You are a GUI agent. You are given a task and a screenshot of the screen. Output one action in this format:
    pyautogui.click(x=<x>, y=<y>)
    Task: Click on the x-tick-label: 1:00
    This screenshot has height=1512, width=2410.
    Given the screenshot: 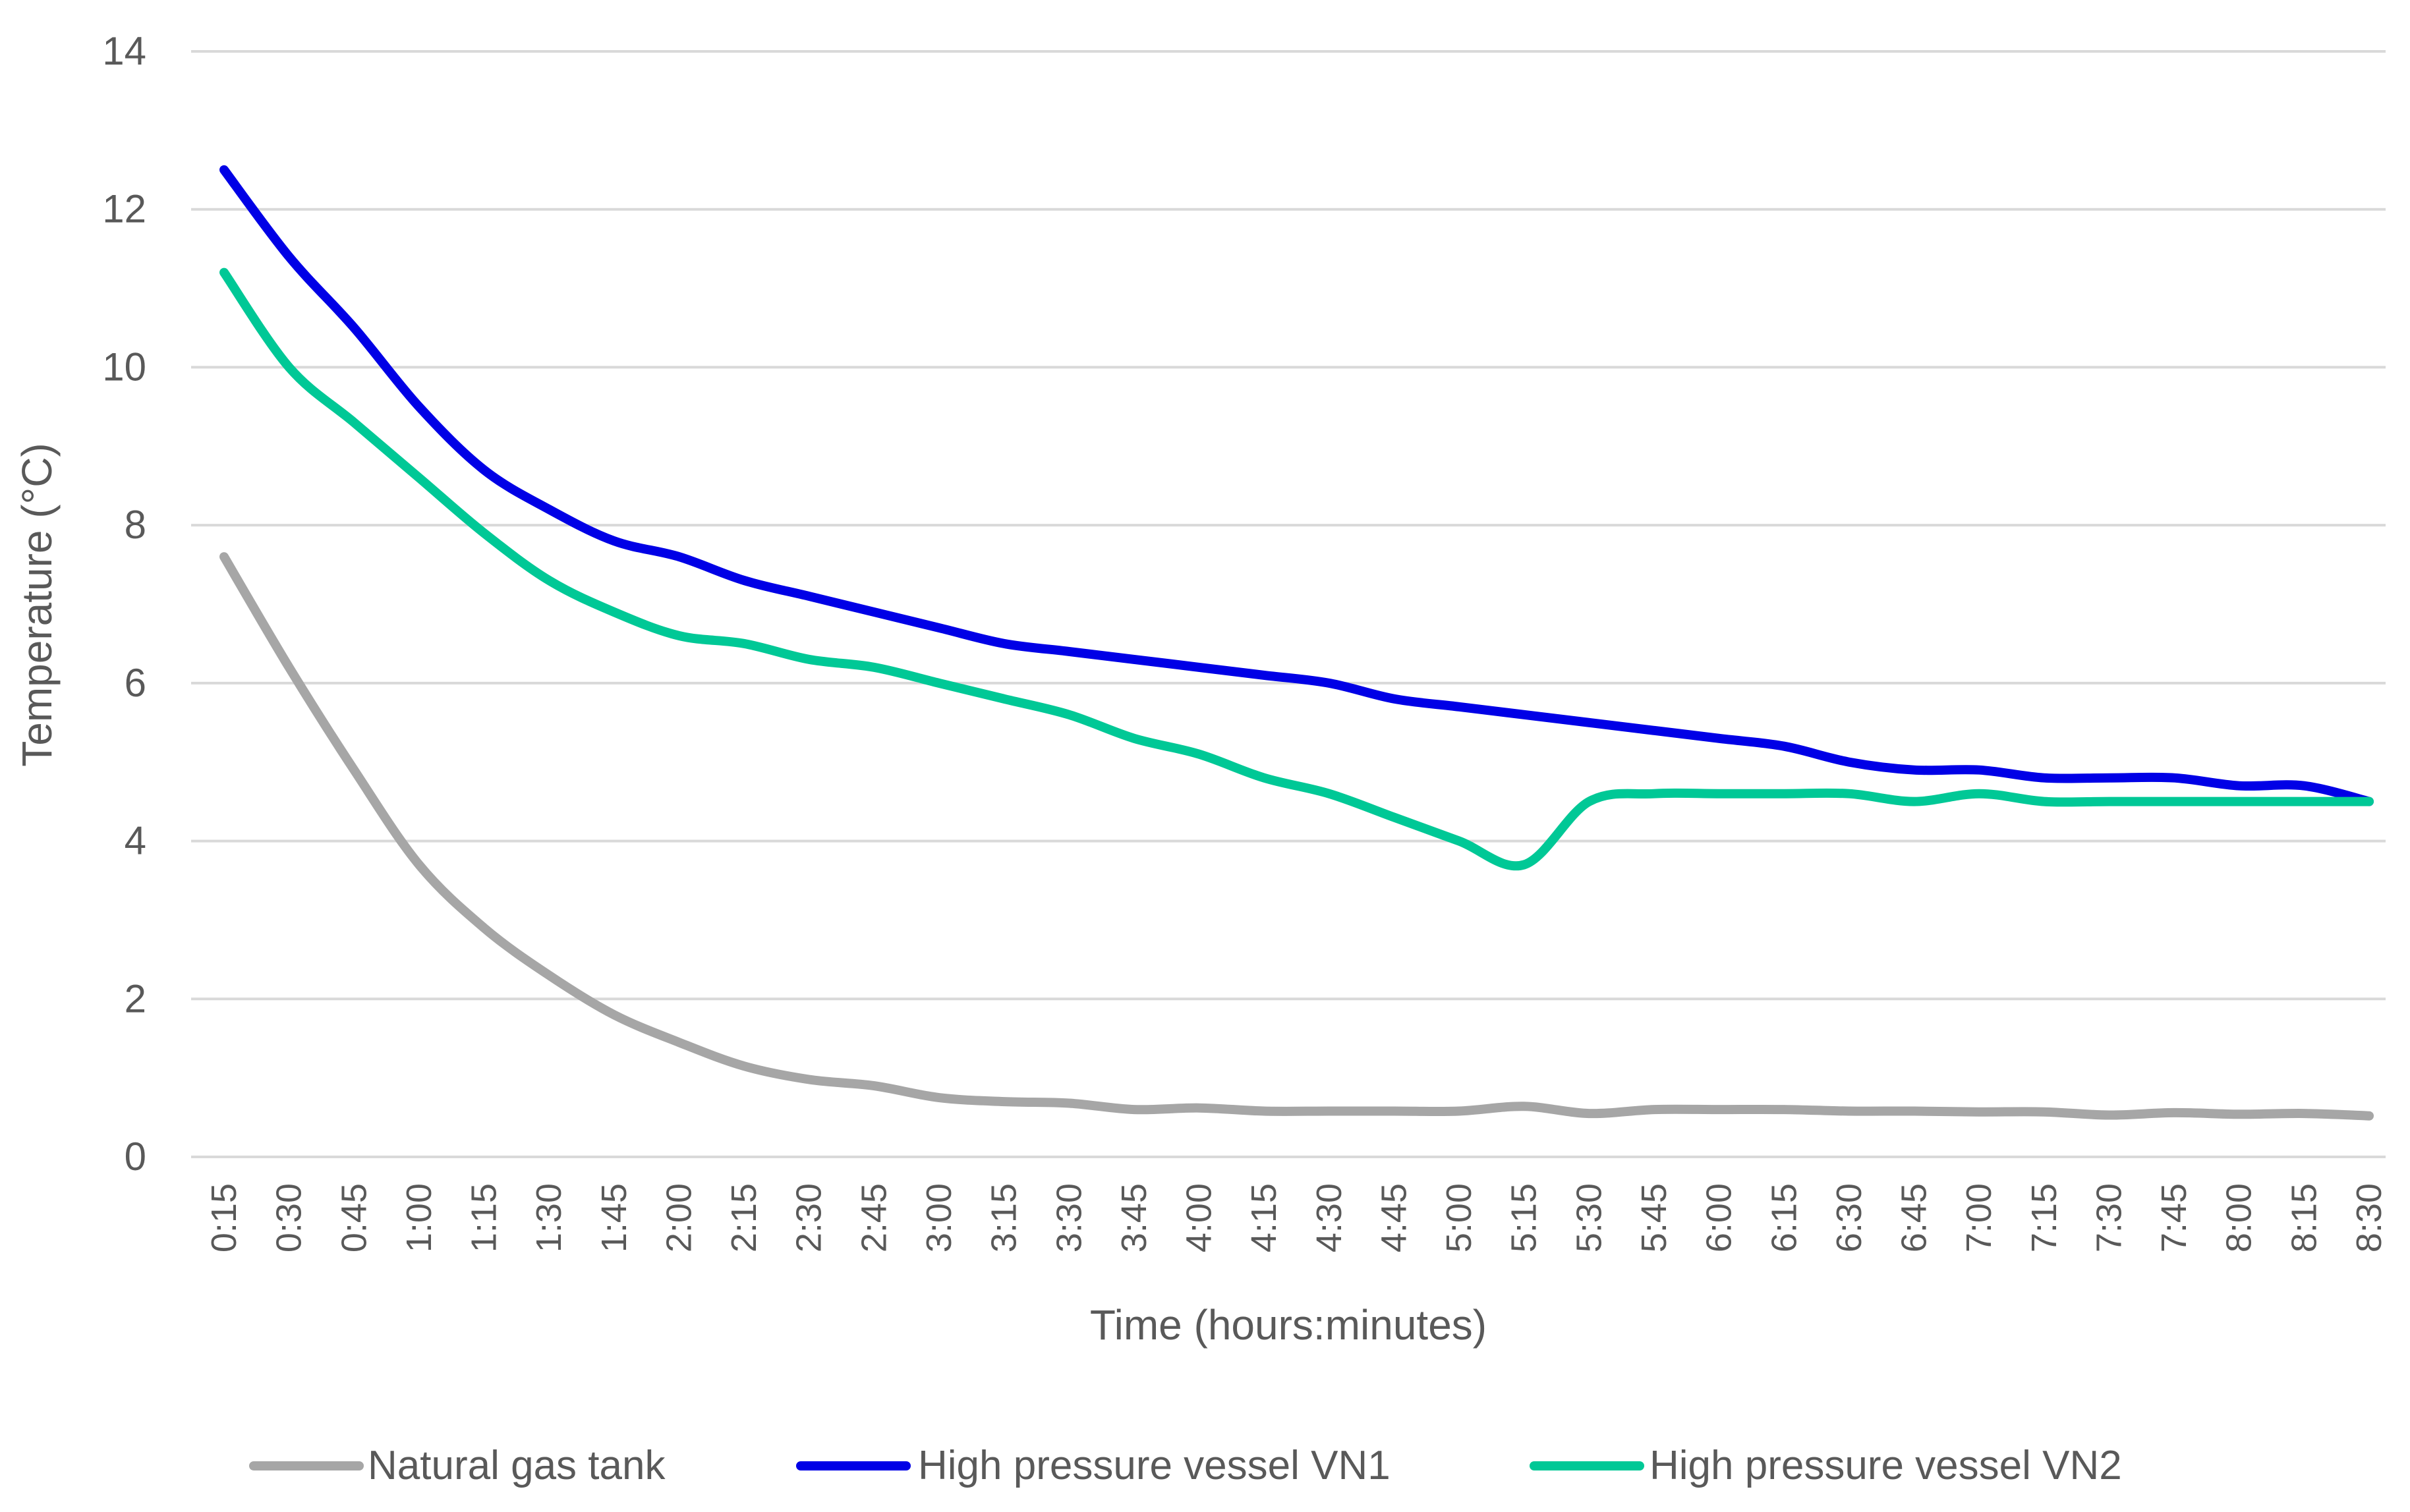 What is the action you would take?
    pyautogui.click(x=419, y=1217)
    